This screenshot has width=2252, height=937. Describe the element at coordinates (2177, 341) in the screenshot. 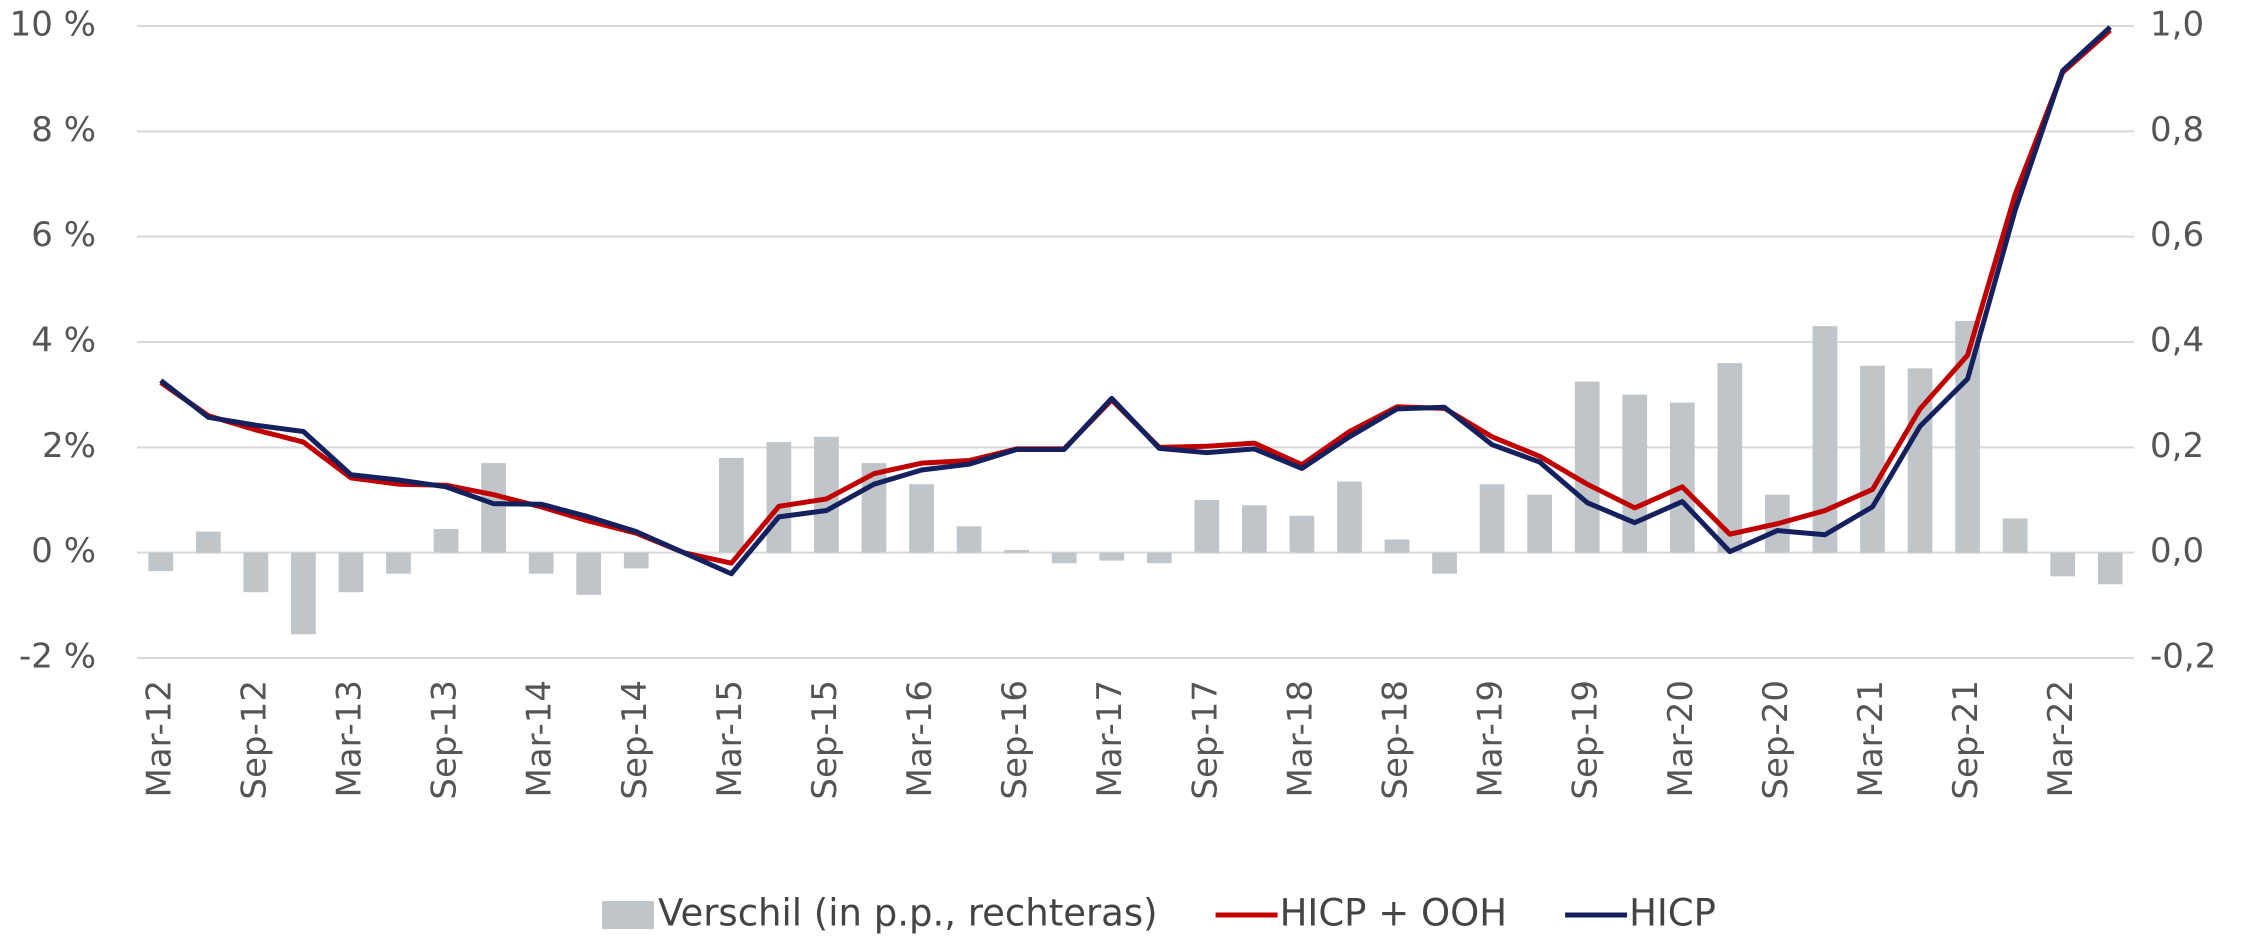

I see `y2-tick-label: 0,4` at that location.